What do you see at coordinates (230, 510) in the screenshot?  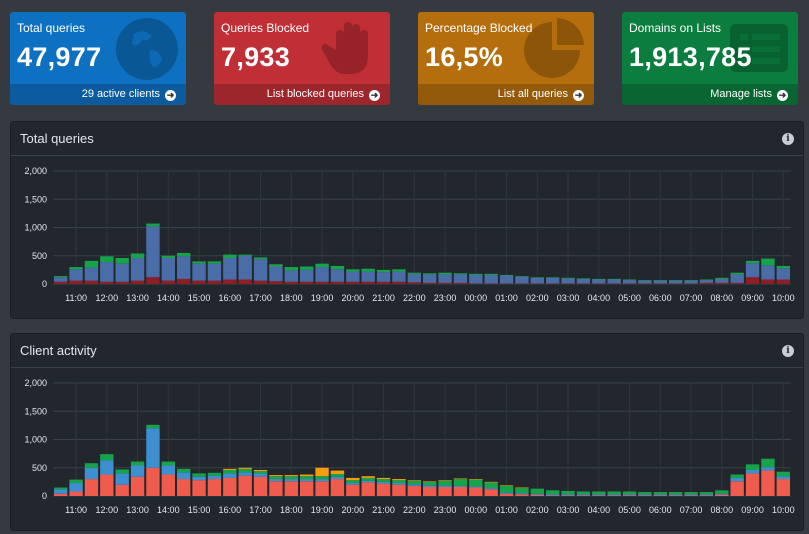 I see `x-tick-label: 16:00` at bounding box center [230, 510].